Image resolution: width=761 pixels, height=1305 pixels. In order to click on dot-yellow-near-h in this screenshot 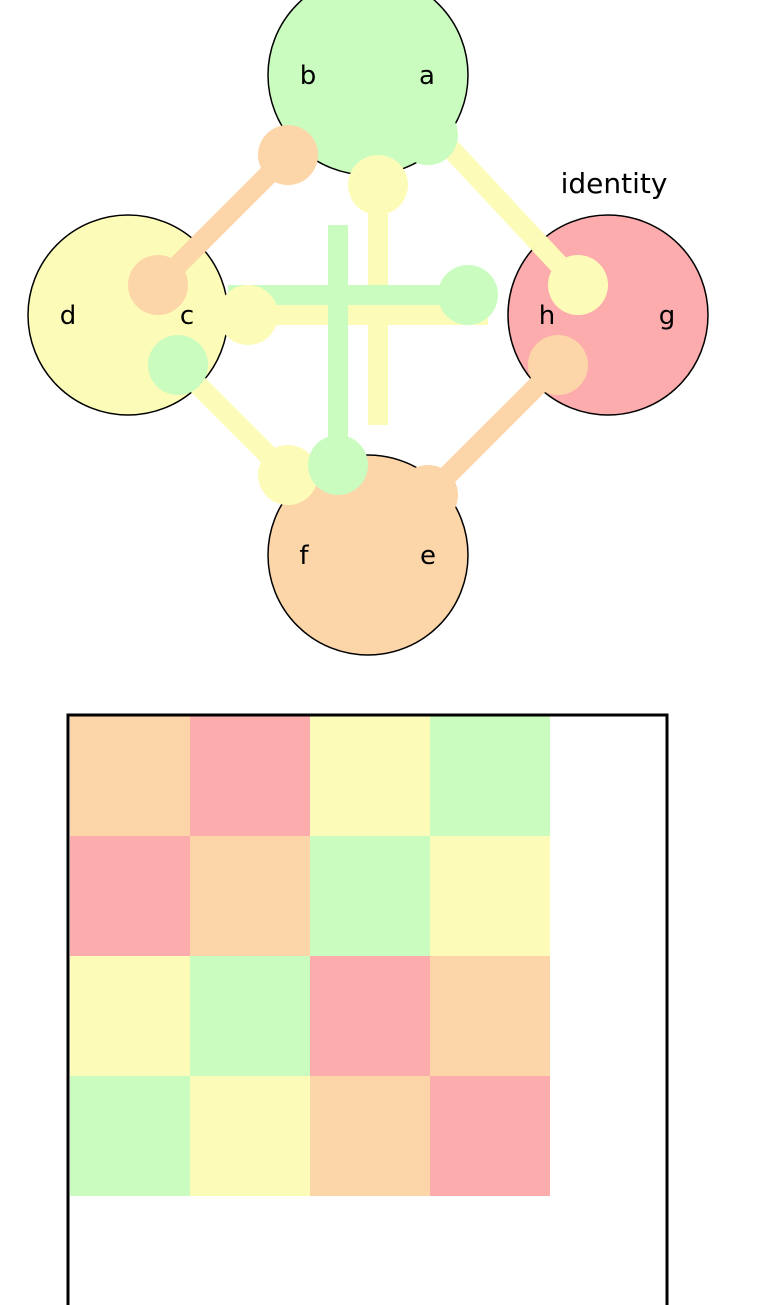, I will do `click(578, 285)`.